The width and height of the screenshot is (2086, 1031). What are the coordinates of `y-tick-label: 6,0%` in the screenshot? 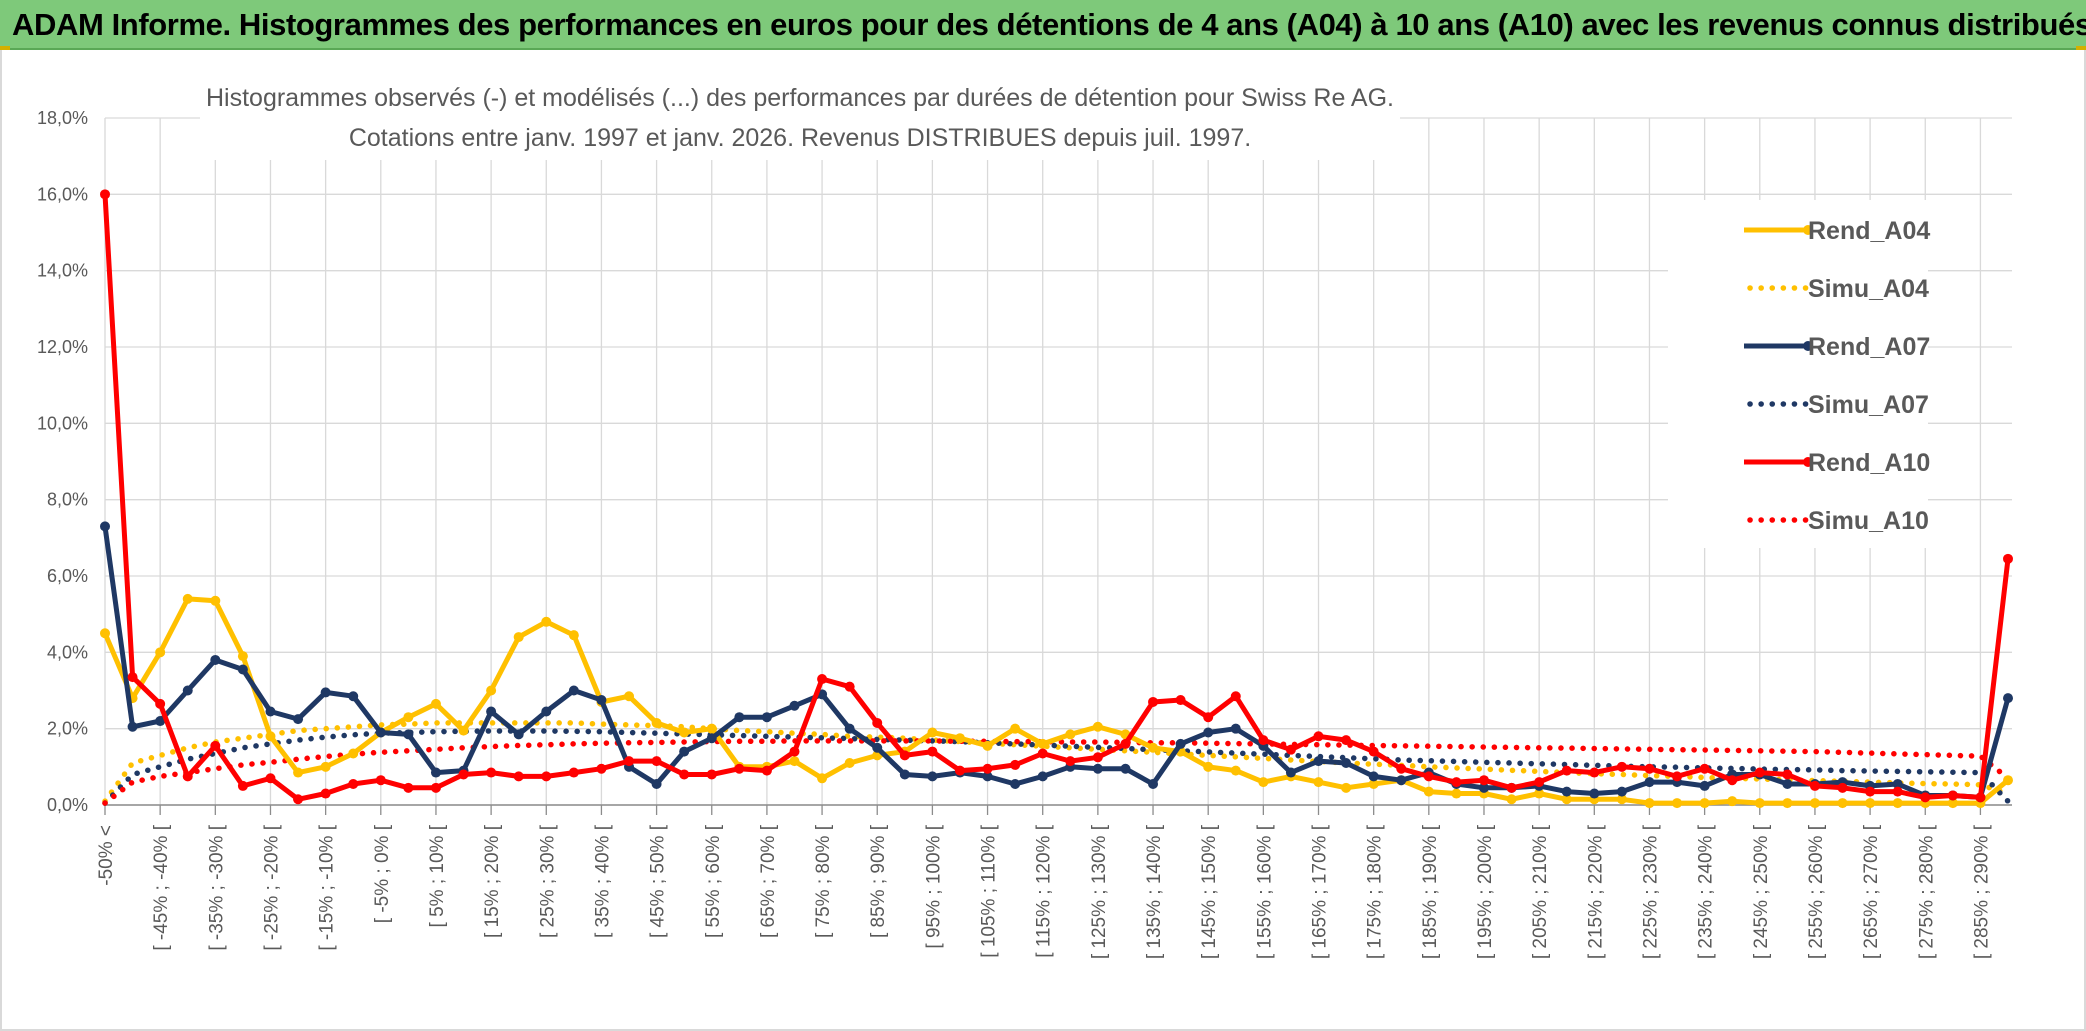 It's located at (67, 576).